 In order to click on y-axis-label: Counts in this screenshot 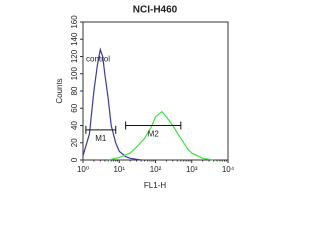, I will do `click(59, 90)`.